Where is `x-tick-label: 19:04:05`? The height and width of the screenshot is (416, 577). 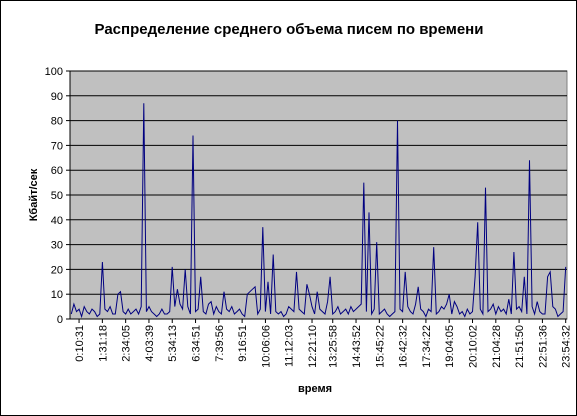
x-tick-label: 19:04:05 is located at coordinates (450, 346).